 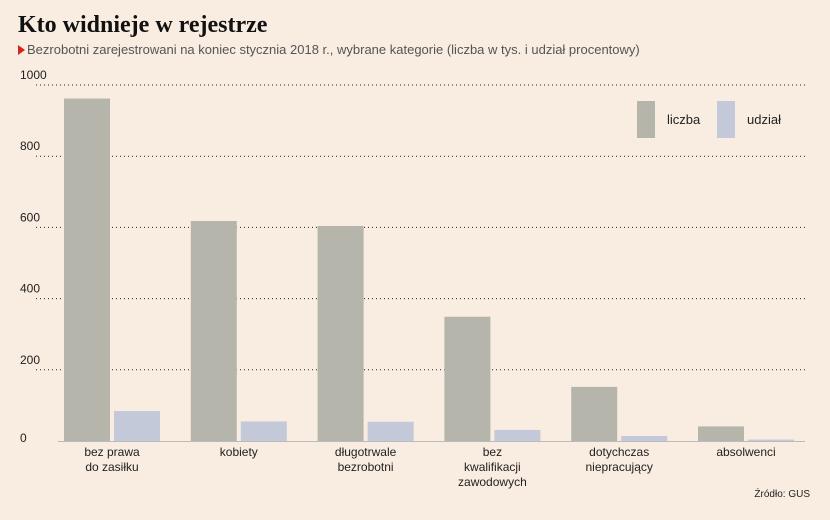 I want to click on y-tick-label: 200, so click(x=30, y=360).